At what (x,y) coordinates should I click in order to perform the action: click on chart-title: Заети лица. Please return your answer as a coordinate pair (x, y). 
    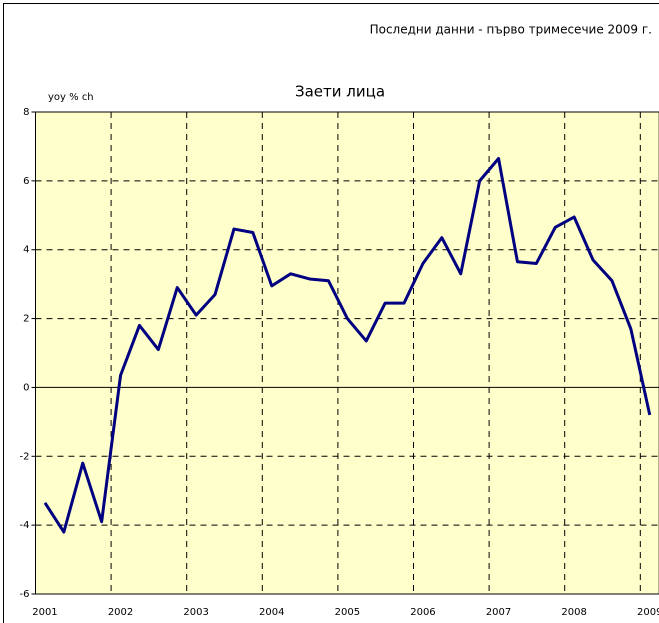
    Looking at the image, I should click on (340, 92).